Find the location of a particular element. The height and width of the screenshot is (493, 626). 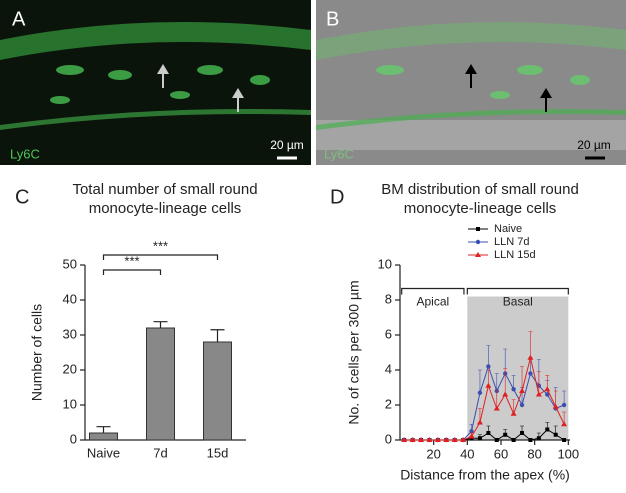

x-tick-label: 60 is located at coordinates (501, 453).